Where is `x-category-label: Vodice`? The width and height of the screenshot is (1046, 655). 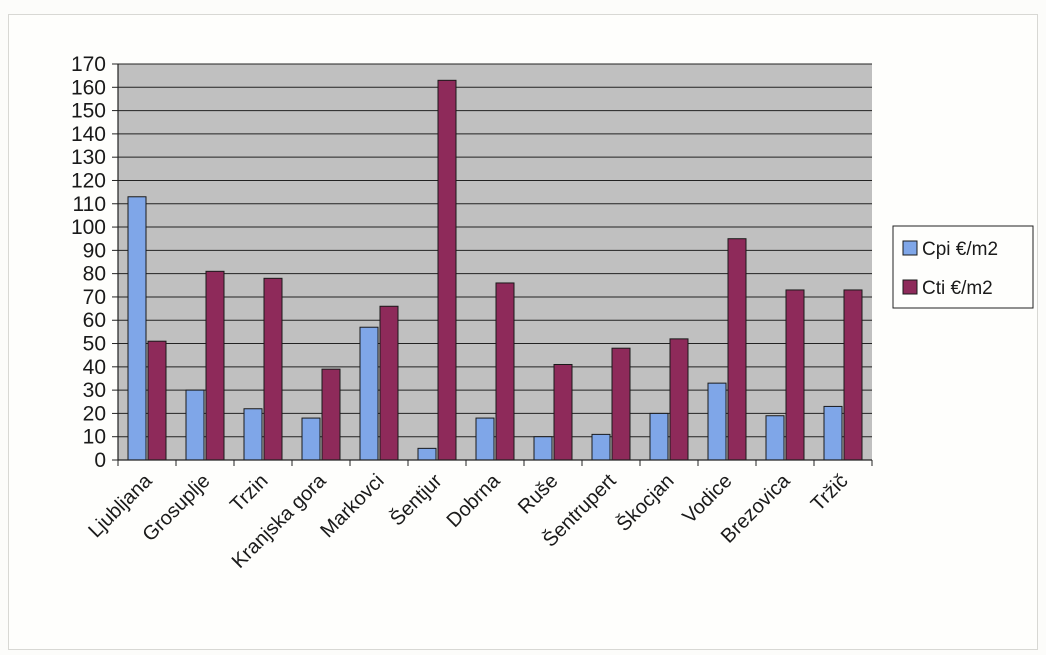 x-category-label: Vodice is located at coordinates (708, 499).